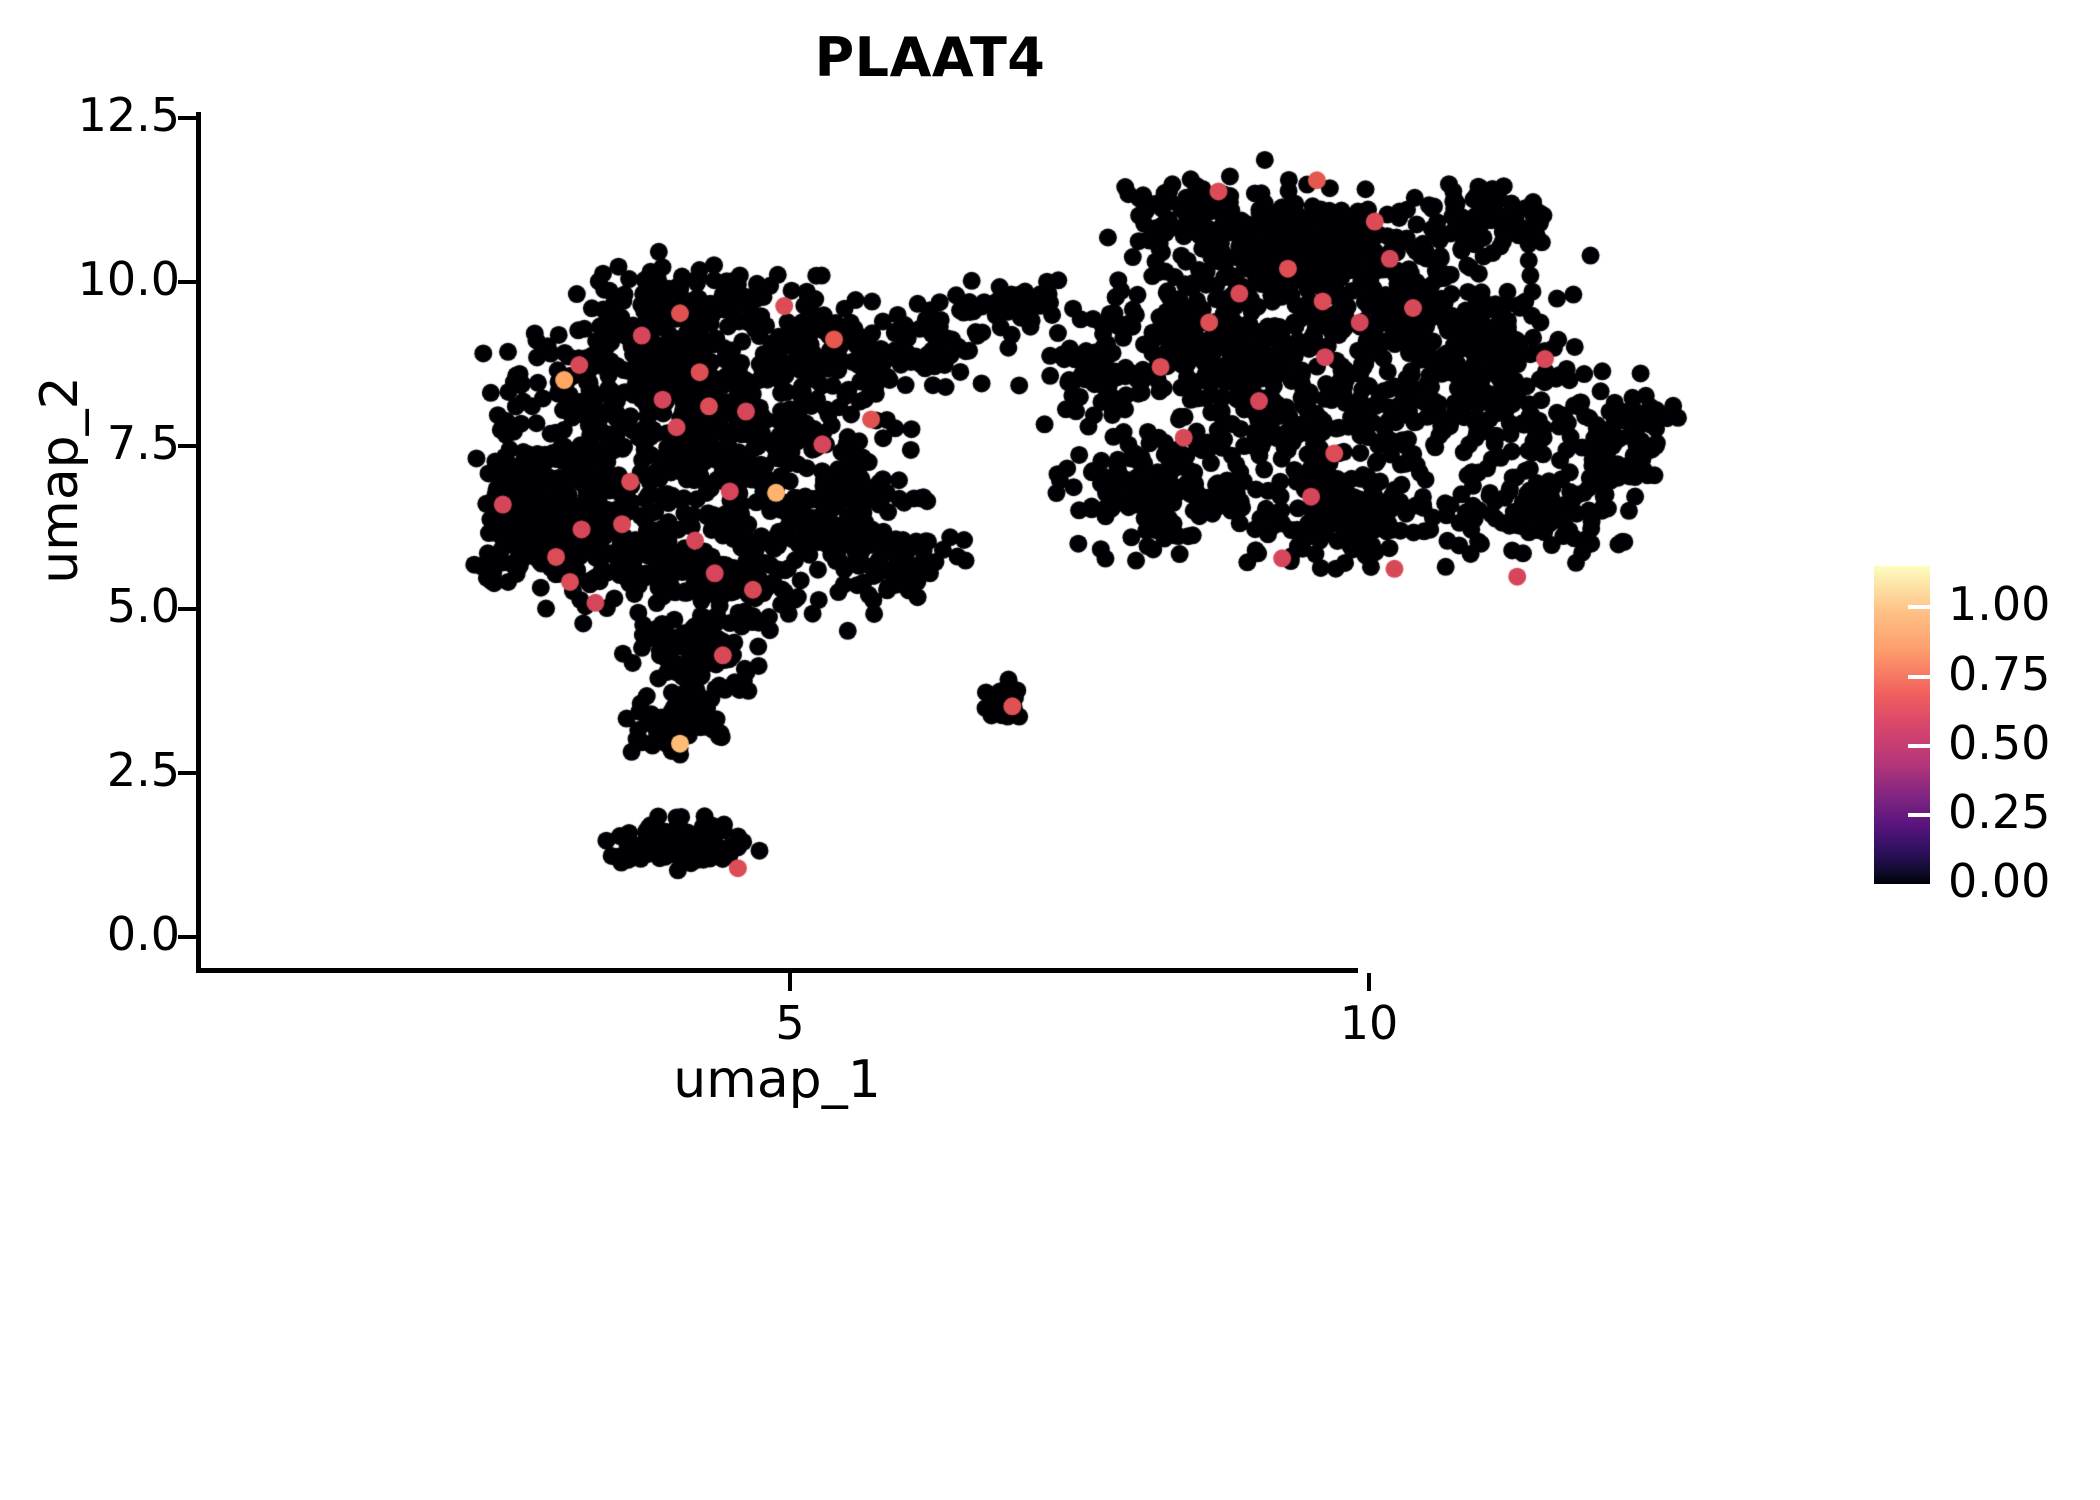 This screenshot has width=2100, height=1500. I want to click on y-tick-label: 0.0, so click(143, 934).